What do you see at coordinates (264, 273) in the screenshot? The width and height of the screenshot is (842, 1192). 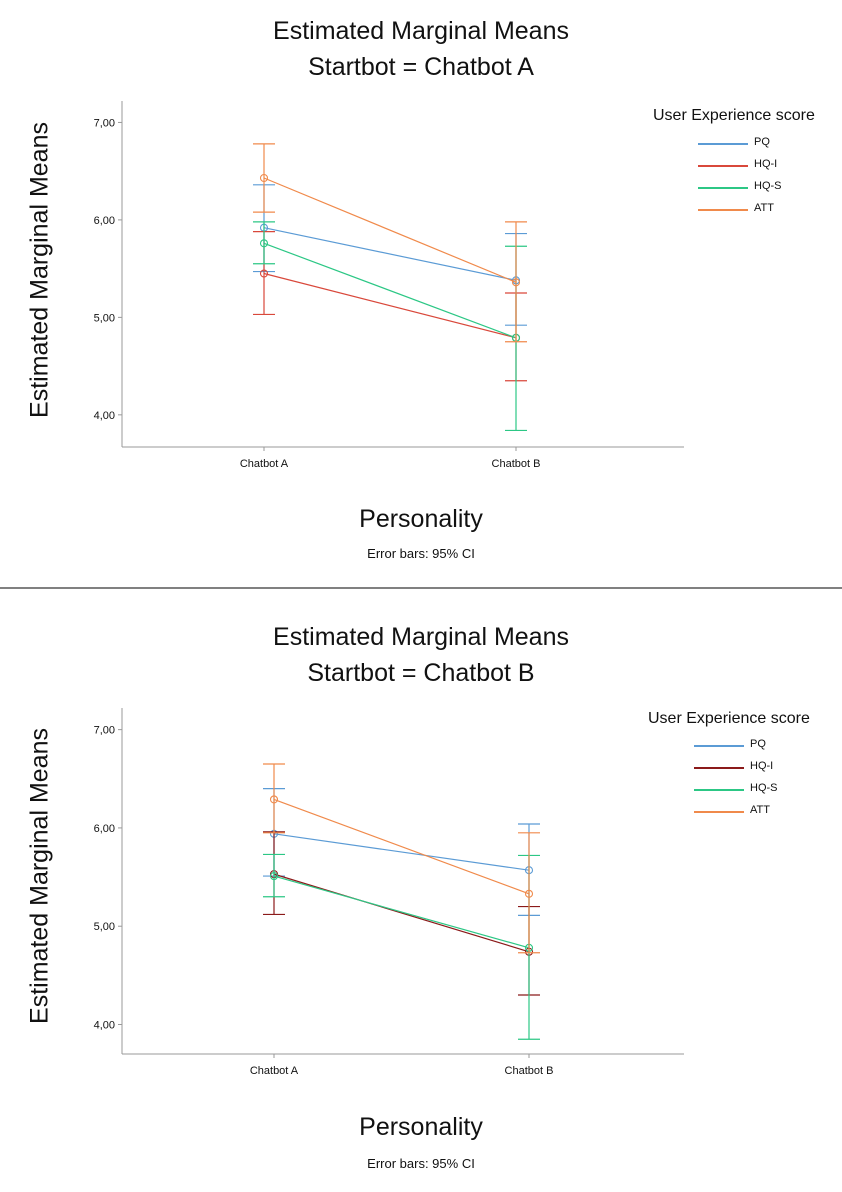 I see `data-point-hq-i` at bounding box center [264, 273].